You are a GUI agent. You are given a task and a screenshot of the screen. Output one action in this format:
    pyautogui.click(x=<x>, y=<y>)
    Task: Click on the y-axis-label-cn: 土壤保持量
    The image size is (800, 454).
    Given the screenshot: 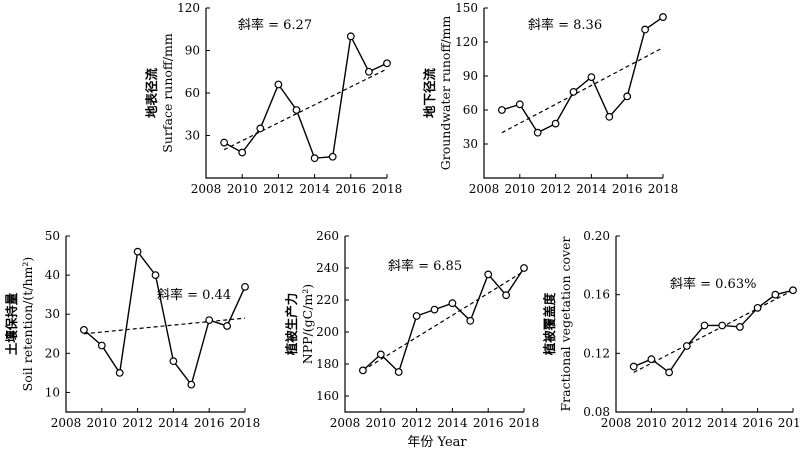 What is the action you would take?
    pyautogui.click(x=11, y=323)
    